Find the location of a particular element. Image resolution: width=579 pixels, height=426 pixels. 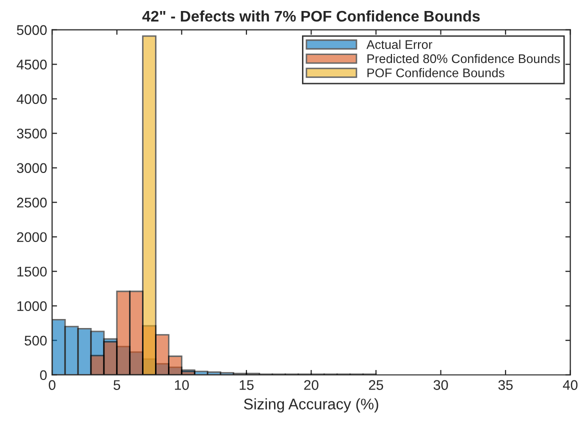

y-tick-label: 4500 is located at coordinates (31, 65).